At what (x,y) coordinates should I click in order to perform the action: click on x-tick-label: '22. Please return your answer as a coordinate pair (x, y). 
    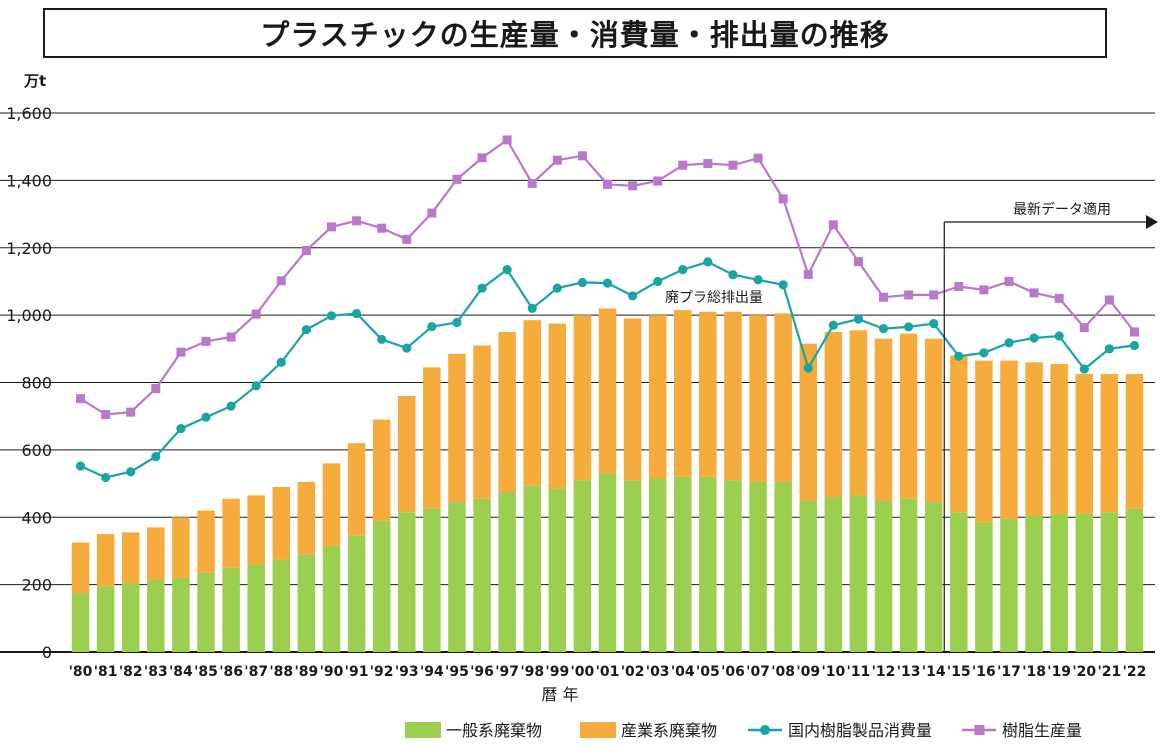
    Looking at the image, I should click on (1135, 672).